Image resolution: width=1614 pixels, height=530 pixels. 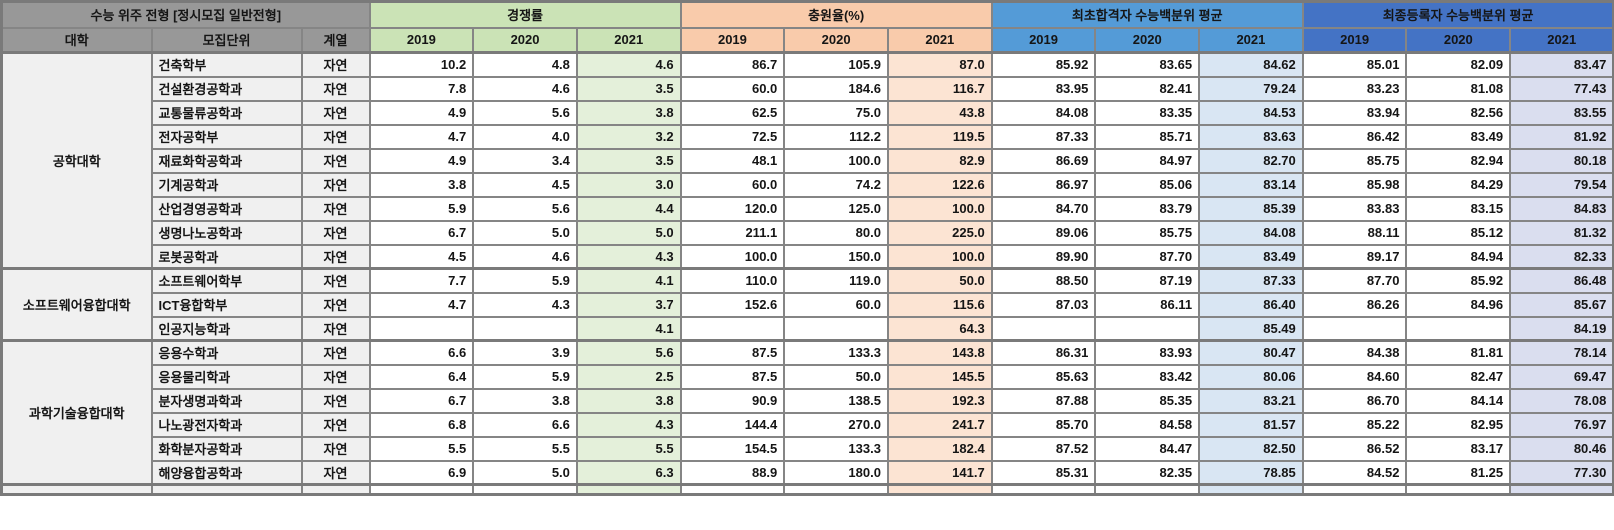 I want to click on value-cell: 3.7, so click(x=628, y=304).